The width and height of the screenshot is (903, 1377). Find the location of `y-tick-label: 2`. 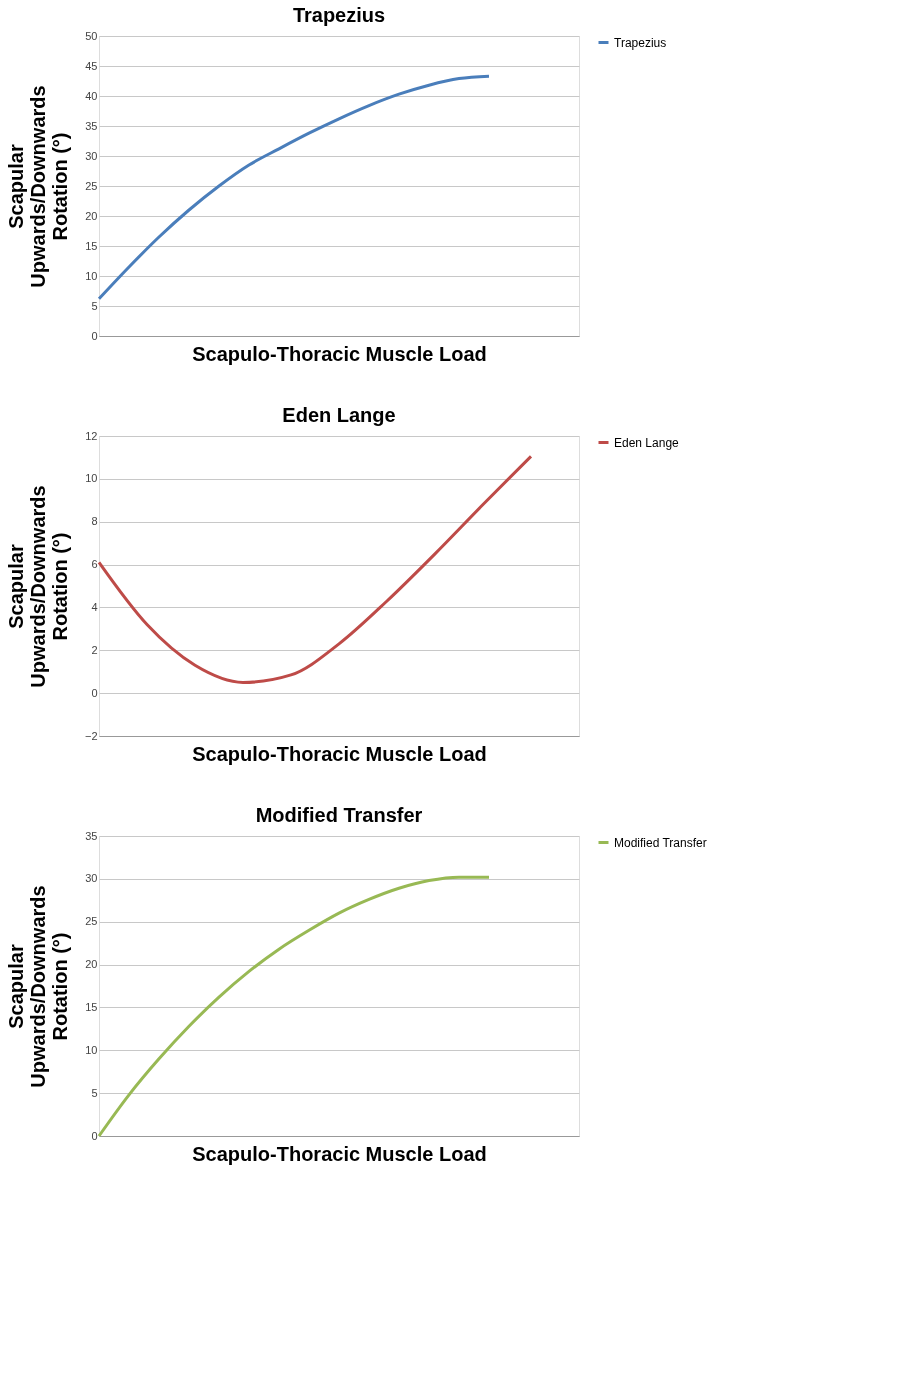

y-tick-label: 2 is located at coordinates (94, 649).